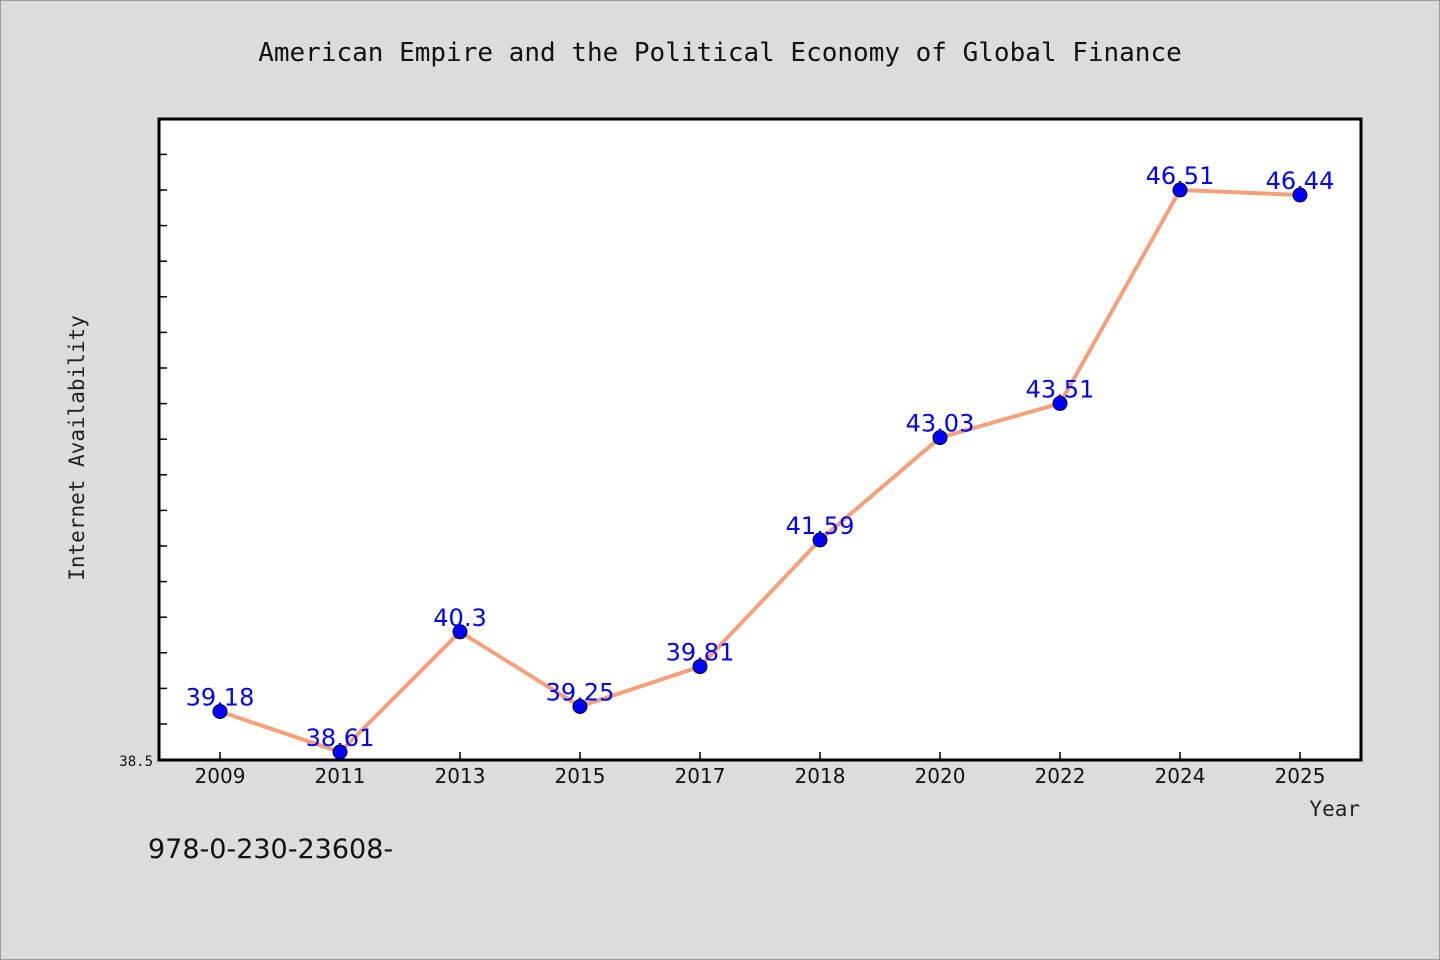  Describe the element at coordinates (1300, 776) in the screenshot. I see `x-tick-label: 2025` at that location.